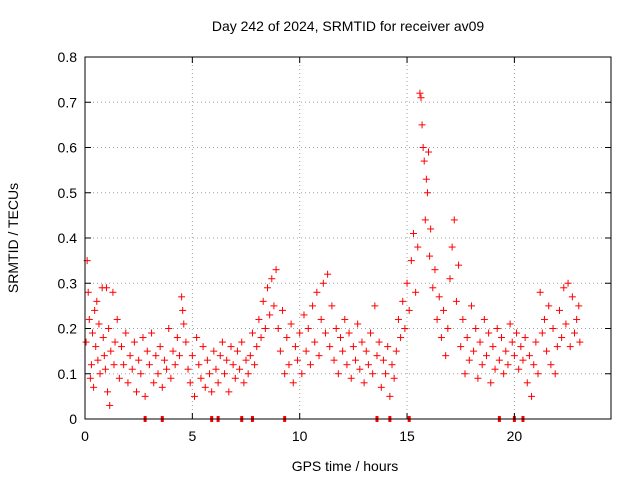  I want to click on x-tick-label: 15, so click(407, 436).